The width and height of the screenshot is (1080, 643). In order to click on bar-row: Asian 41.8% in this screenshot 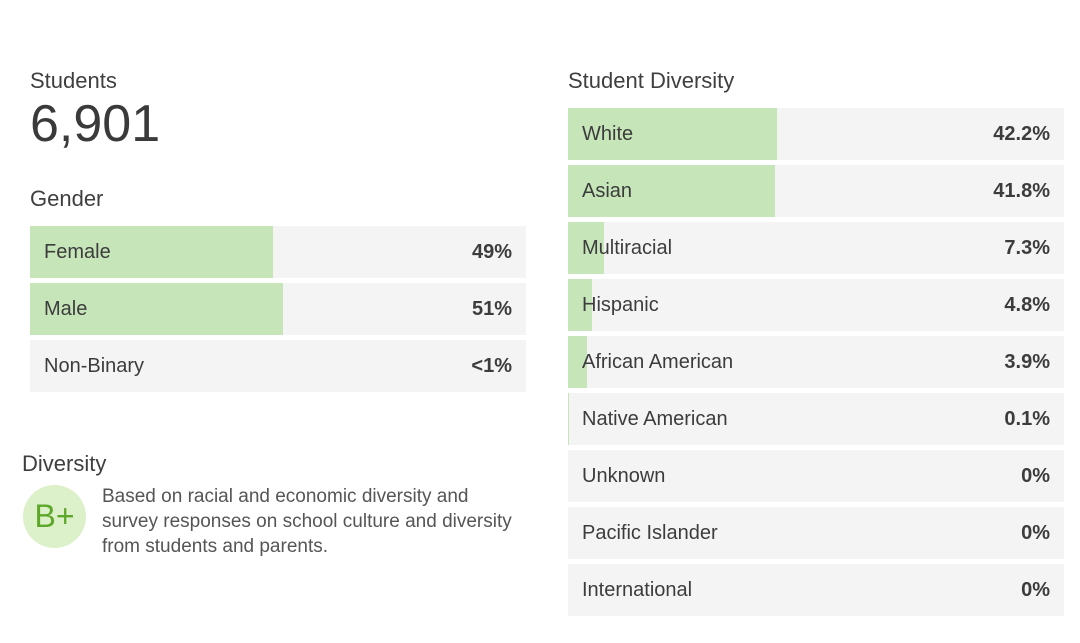, I will do `click(816, 191)`.